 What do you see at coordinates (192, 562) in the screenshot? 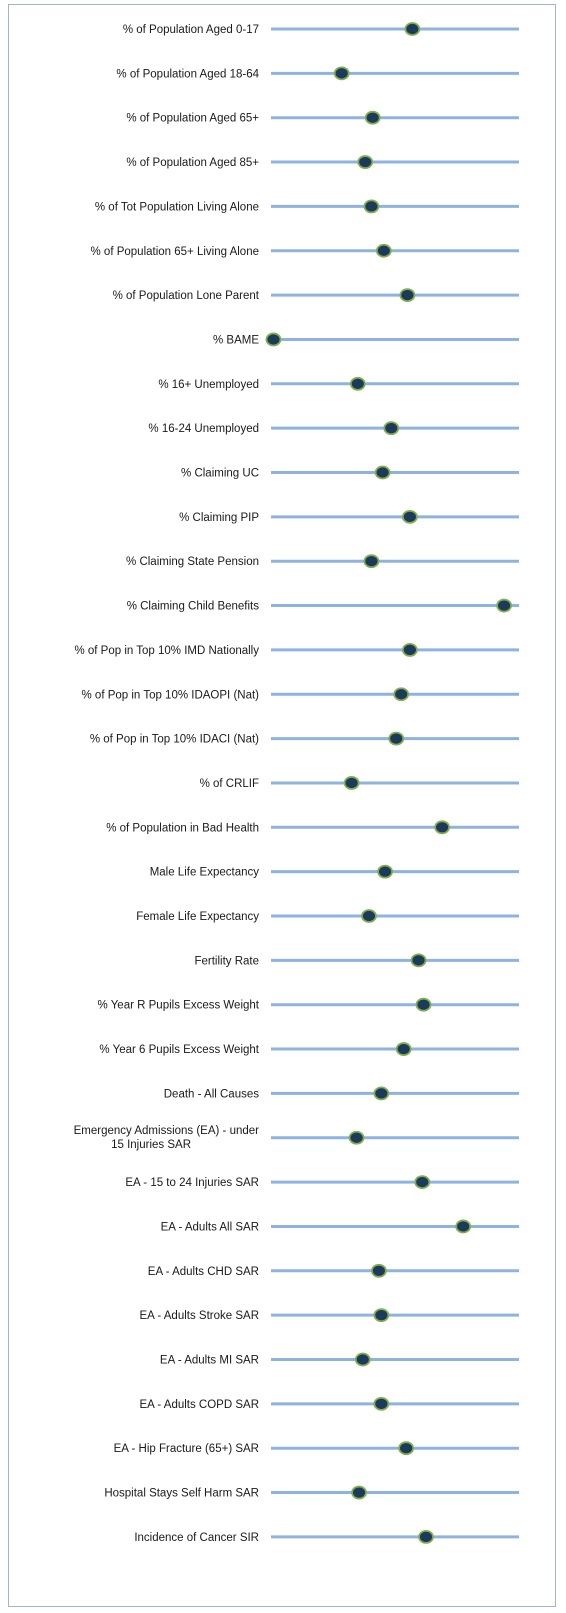
I see `category-label: % Claiming State Pension` at bounding box center [192, 562].